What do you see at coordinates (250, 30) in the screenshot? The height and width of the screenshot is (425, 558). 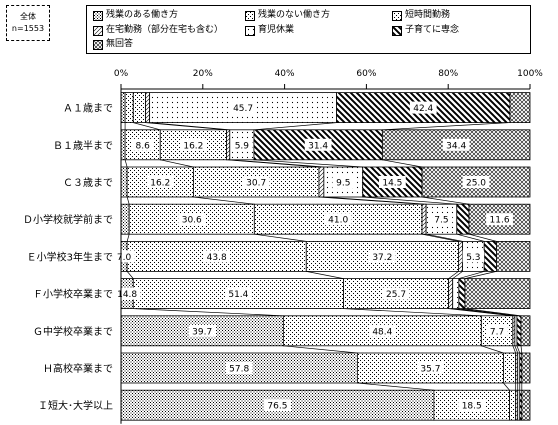 I see `legend-swatch-childcare-leave` at bounding box center [250, 30].